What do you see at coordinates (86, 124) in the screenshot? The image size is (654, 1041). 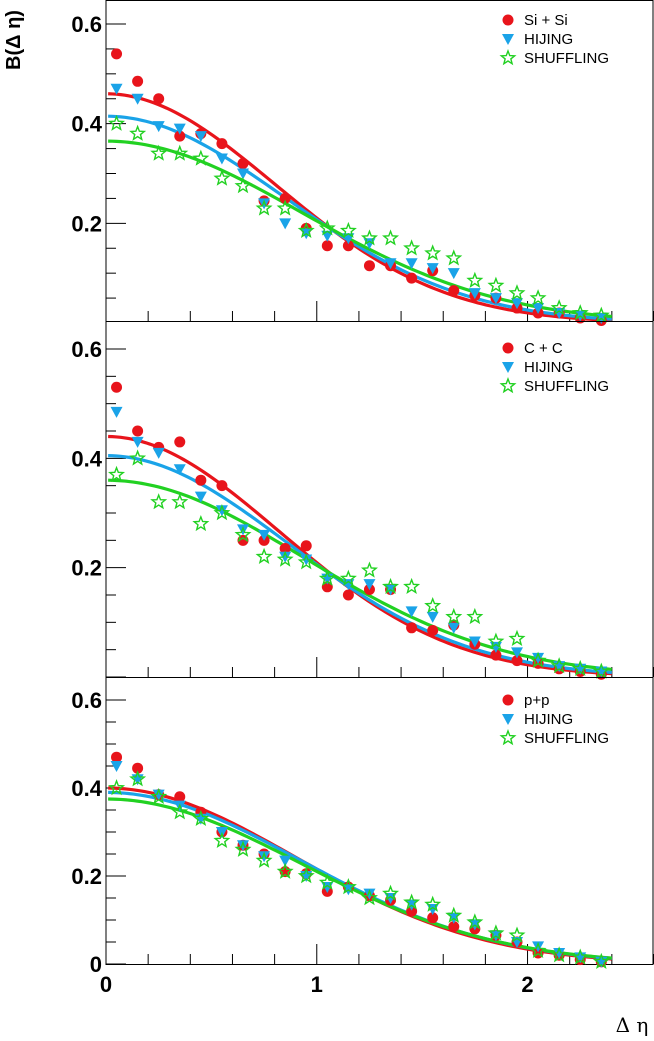 I see `y-tick-label: 0.4` at bounding box center [86, 124].